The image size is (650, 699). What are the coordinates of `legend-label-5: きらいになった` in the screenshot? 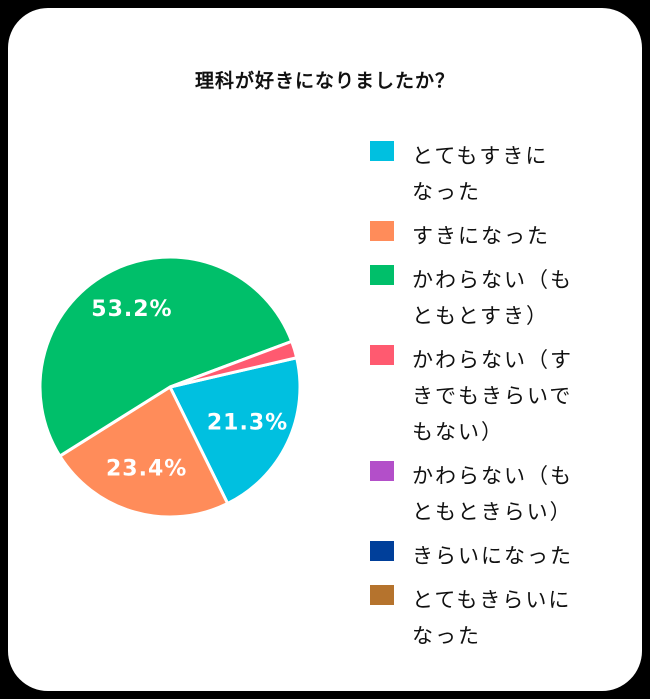 It's located at (492, 556).